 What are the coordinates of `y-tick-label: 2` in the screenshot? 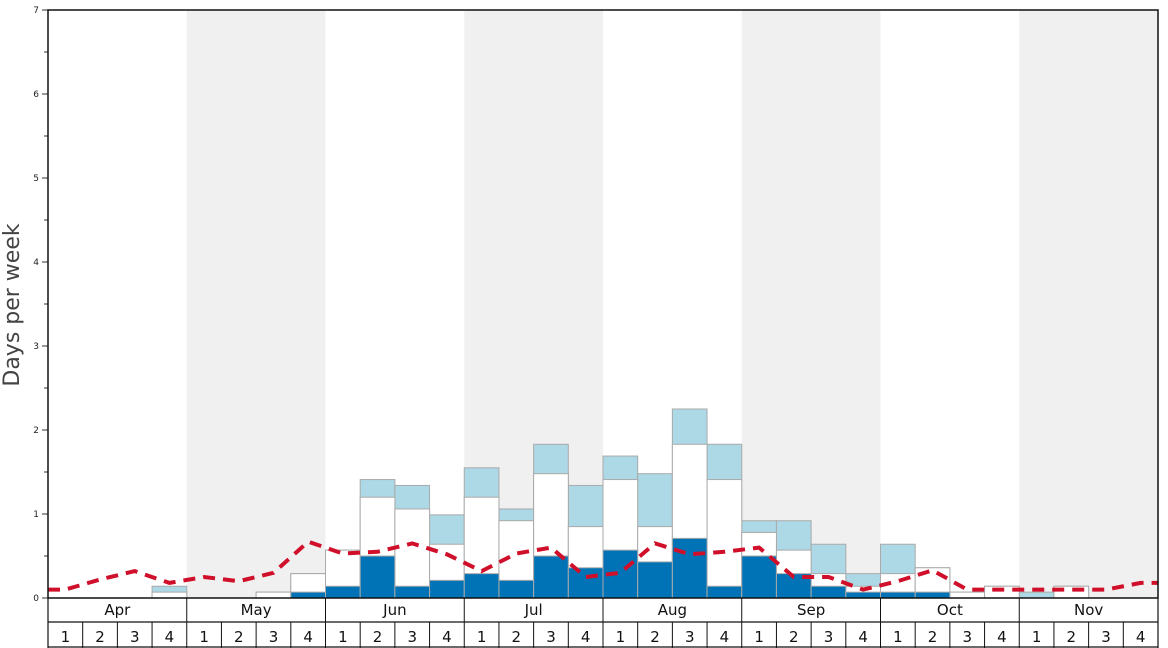 It's located at (36, 431).